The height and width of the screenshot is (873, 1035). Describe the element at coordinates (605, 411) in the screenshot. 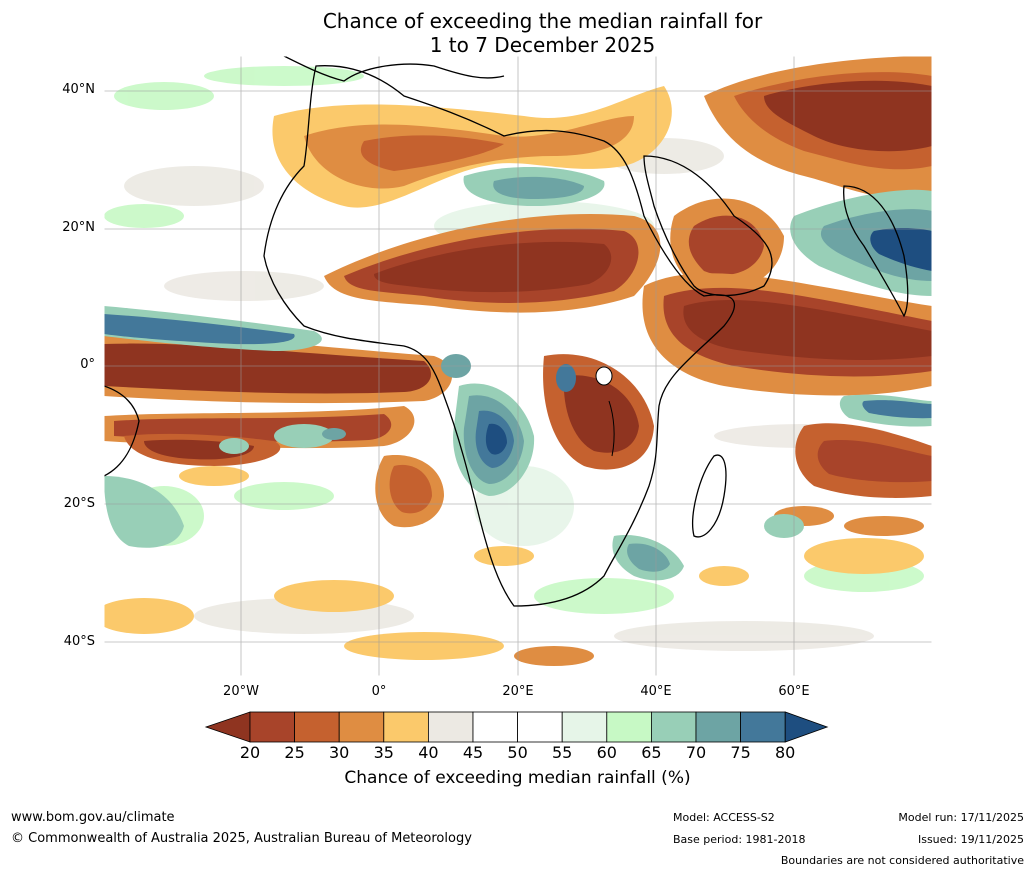

I see `lakes` at that location.